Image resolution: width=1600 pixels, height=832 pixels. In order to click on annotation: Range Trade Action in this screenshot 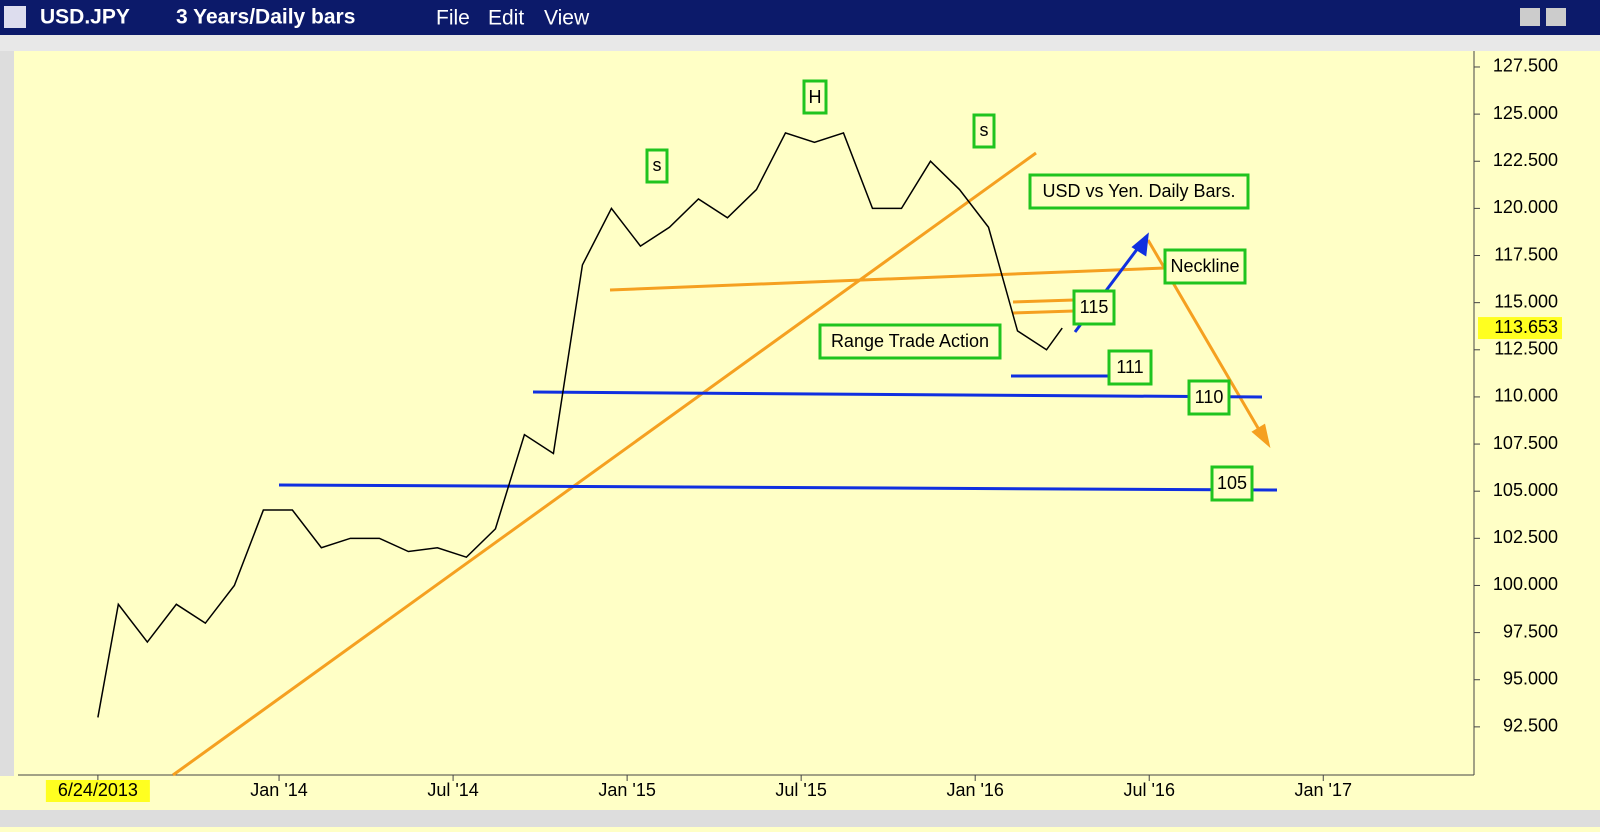, I will do `click(910, 341)`.